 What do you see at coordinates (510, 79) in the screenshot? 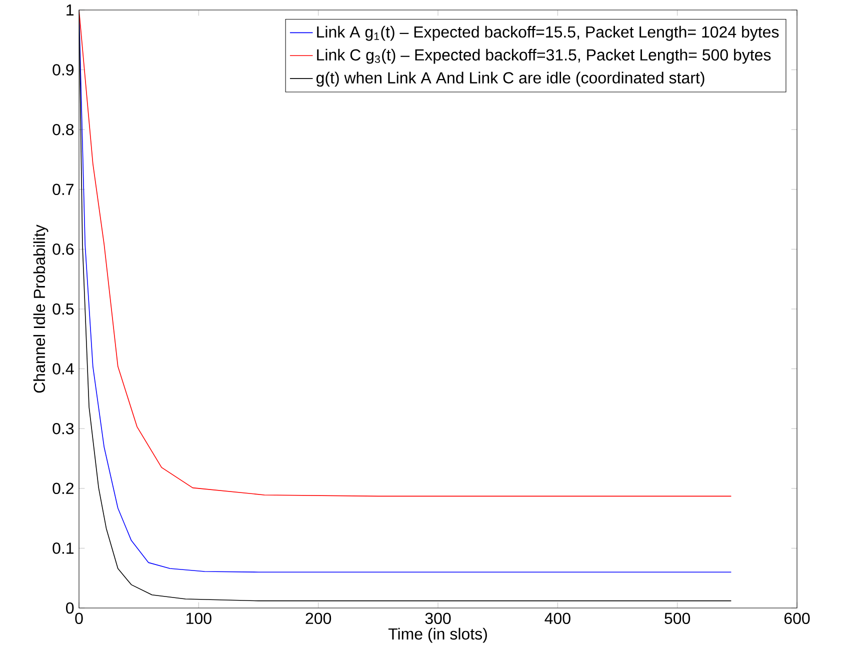
I see `legend-label: g(t) when Link A And Link C are idle (coordinated start)` at bounding box center [510, 79].